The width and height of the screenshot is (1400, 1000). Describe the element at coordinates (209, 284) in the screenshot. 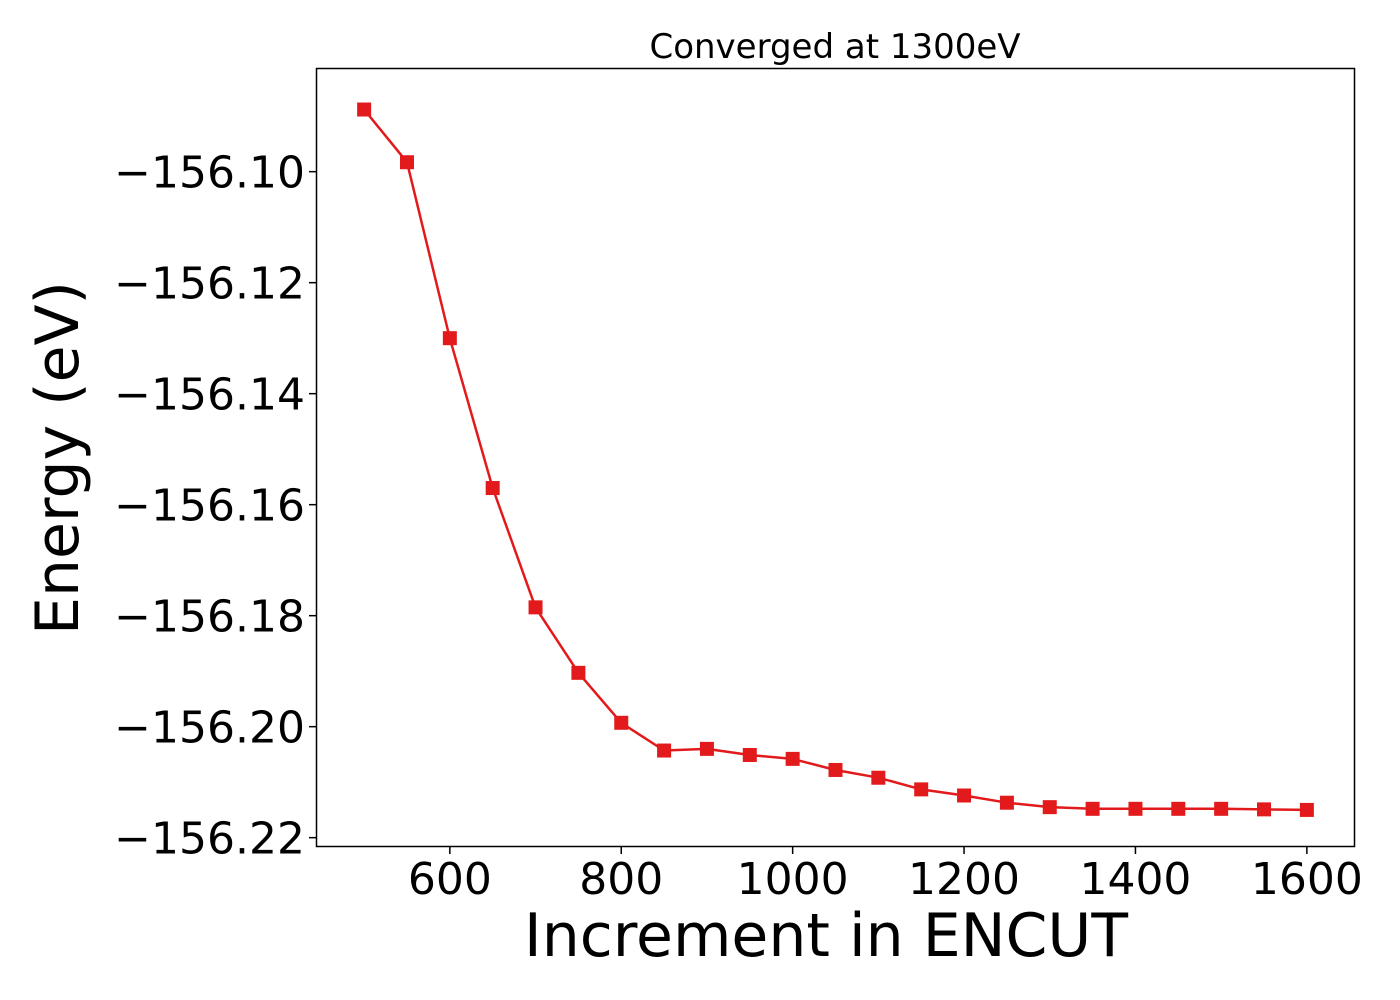

I see `y-tick-label: −156.12` at that location.